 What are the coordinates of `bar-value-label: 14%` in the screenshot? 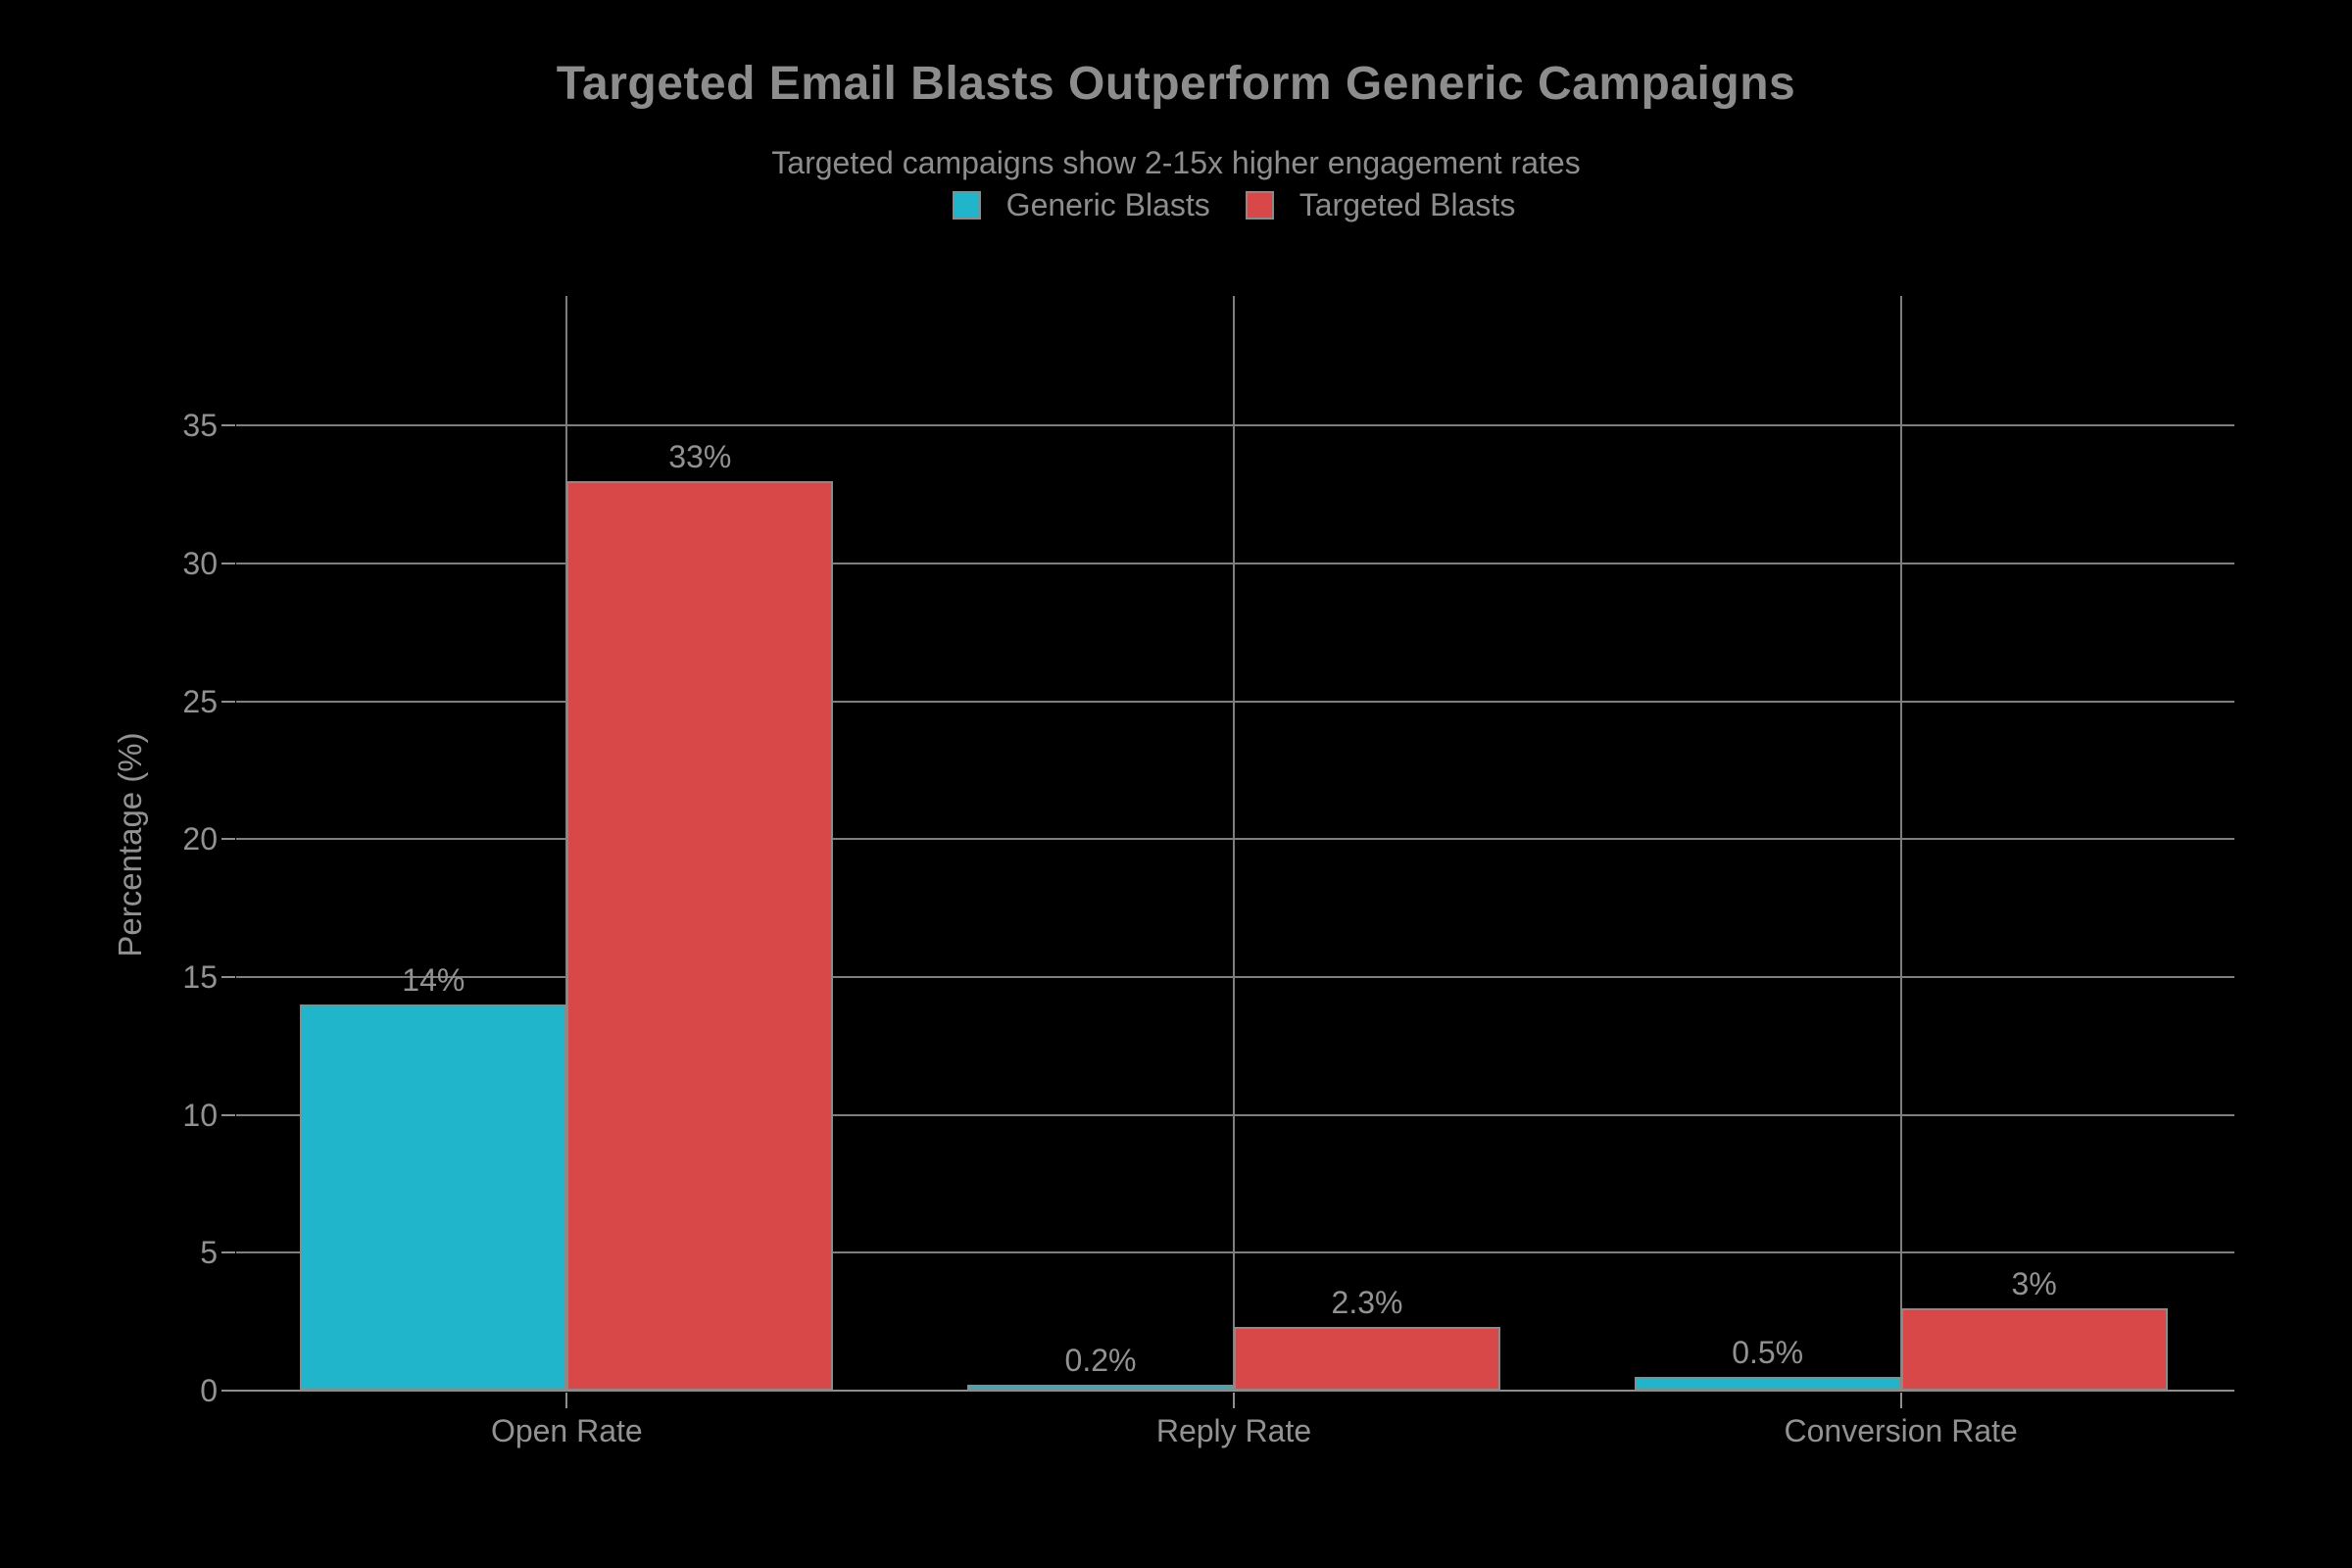 It's located at (434, 980).